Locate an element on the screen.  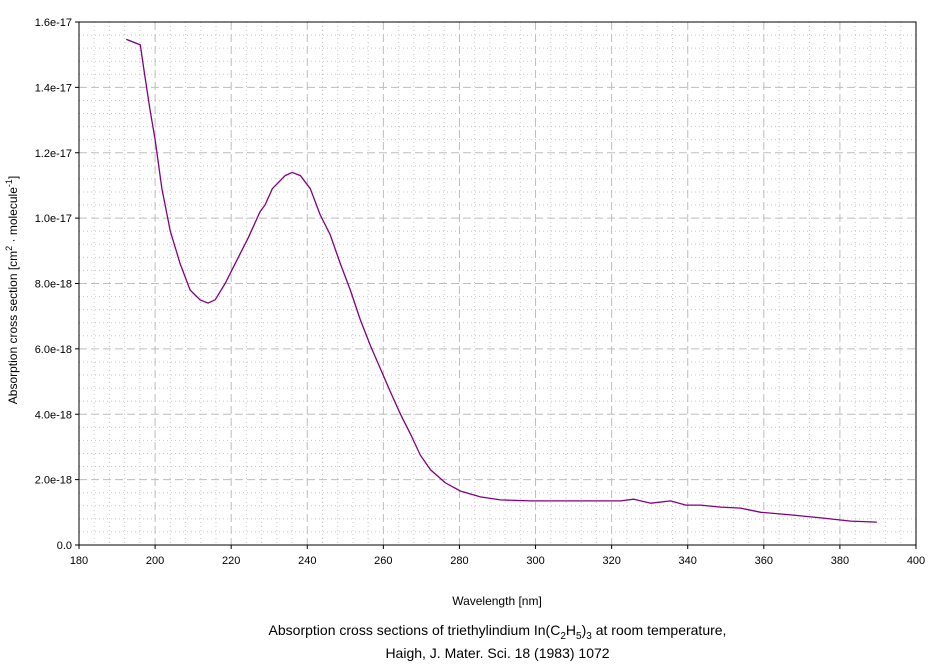
y-tick-label: 6.0e-18 is located at coordinates (53, 350).